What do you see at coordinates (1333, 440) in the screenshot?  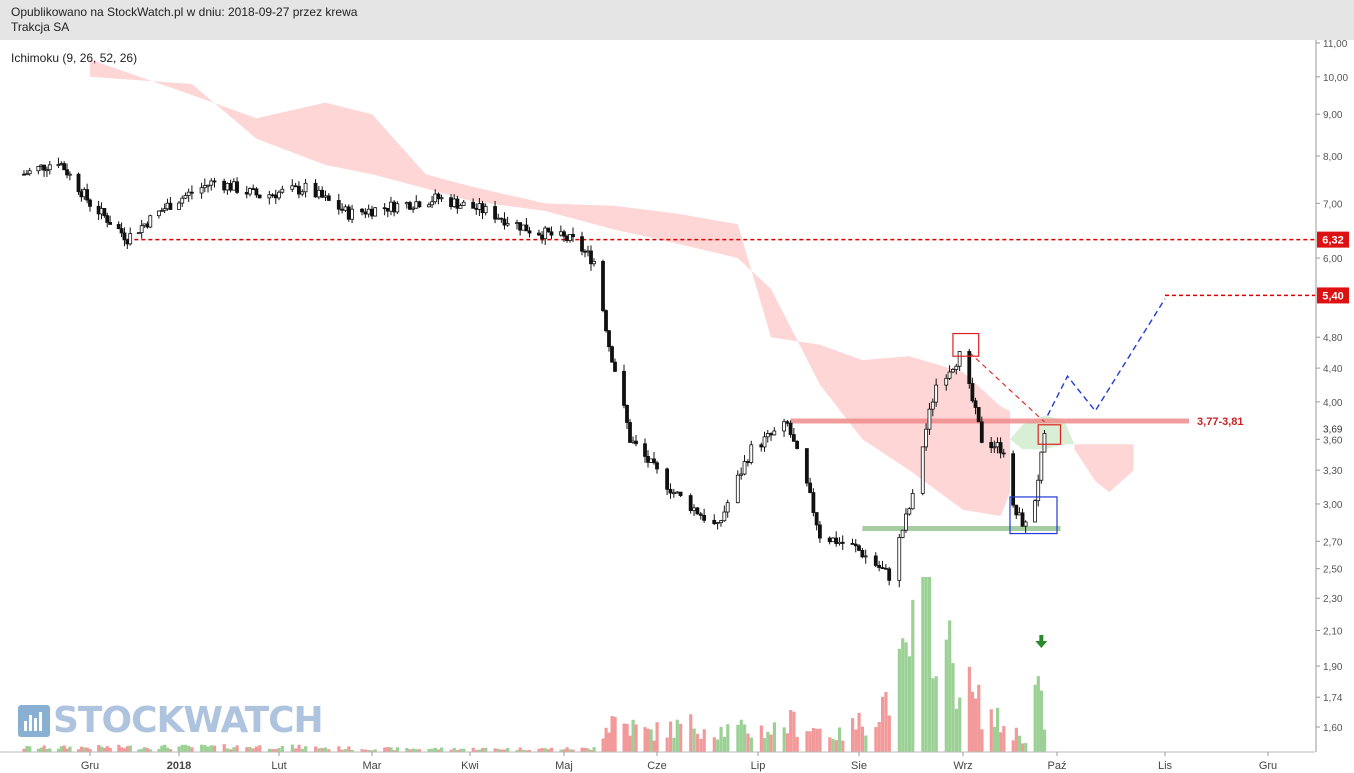 I see `y-tick-label: 3,60` at bounding box center [1333, 440].